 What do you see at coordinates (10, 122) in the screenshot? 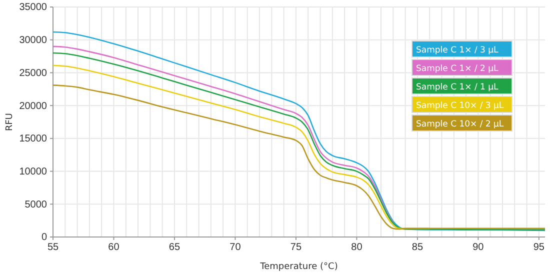
I see `y-axis-title: RFU` at bounding box center [10, 122].